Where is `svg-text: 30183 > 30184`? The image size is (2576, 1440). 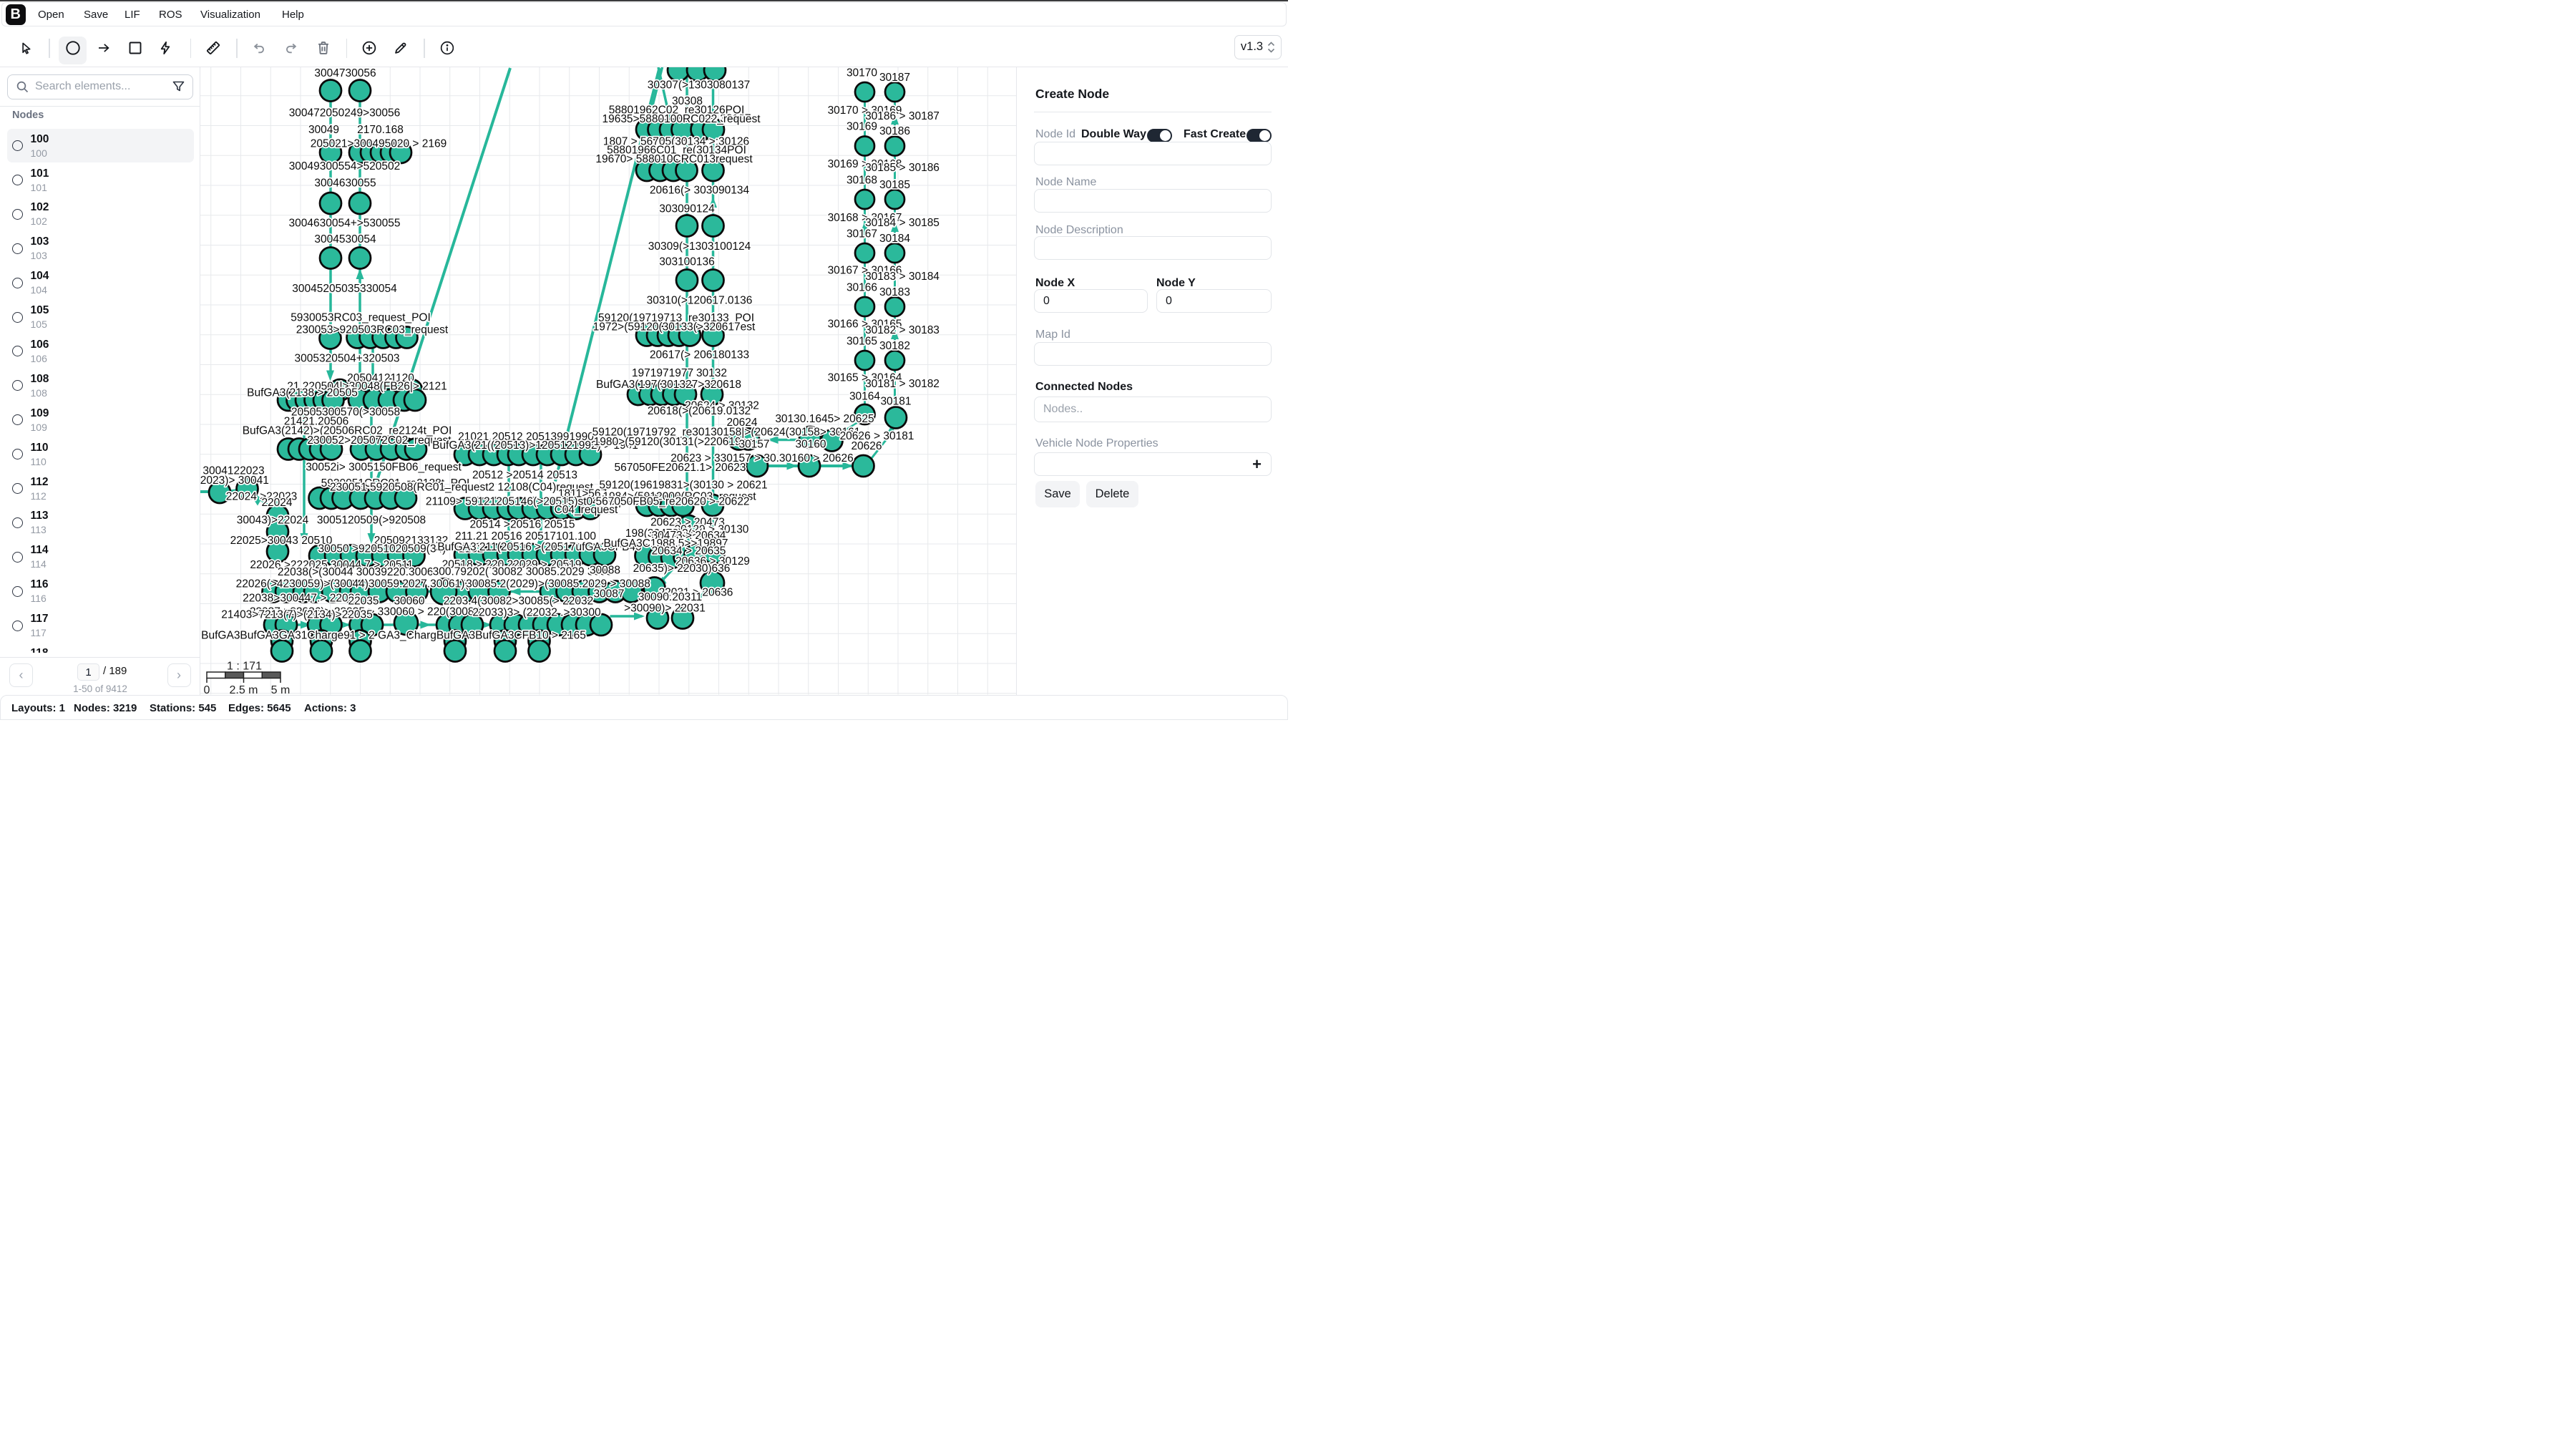
svg-text: 30183 > 30184 is located at coordinates (902, 277).